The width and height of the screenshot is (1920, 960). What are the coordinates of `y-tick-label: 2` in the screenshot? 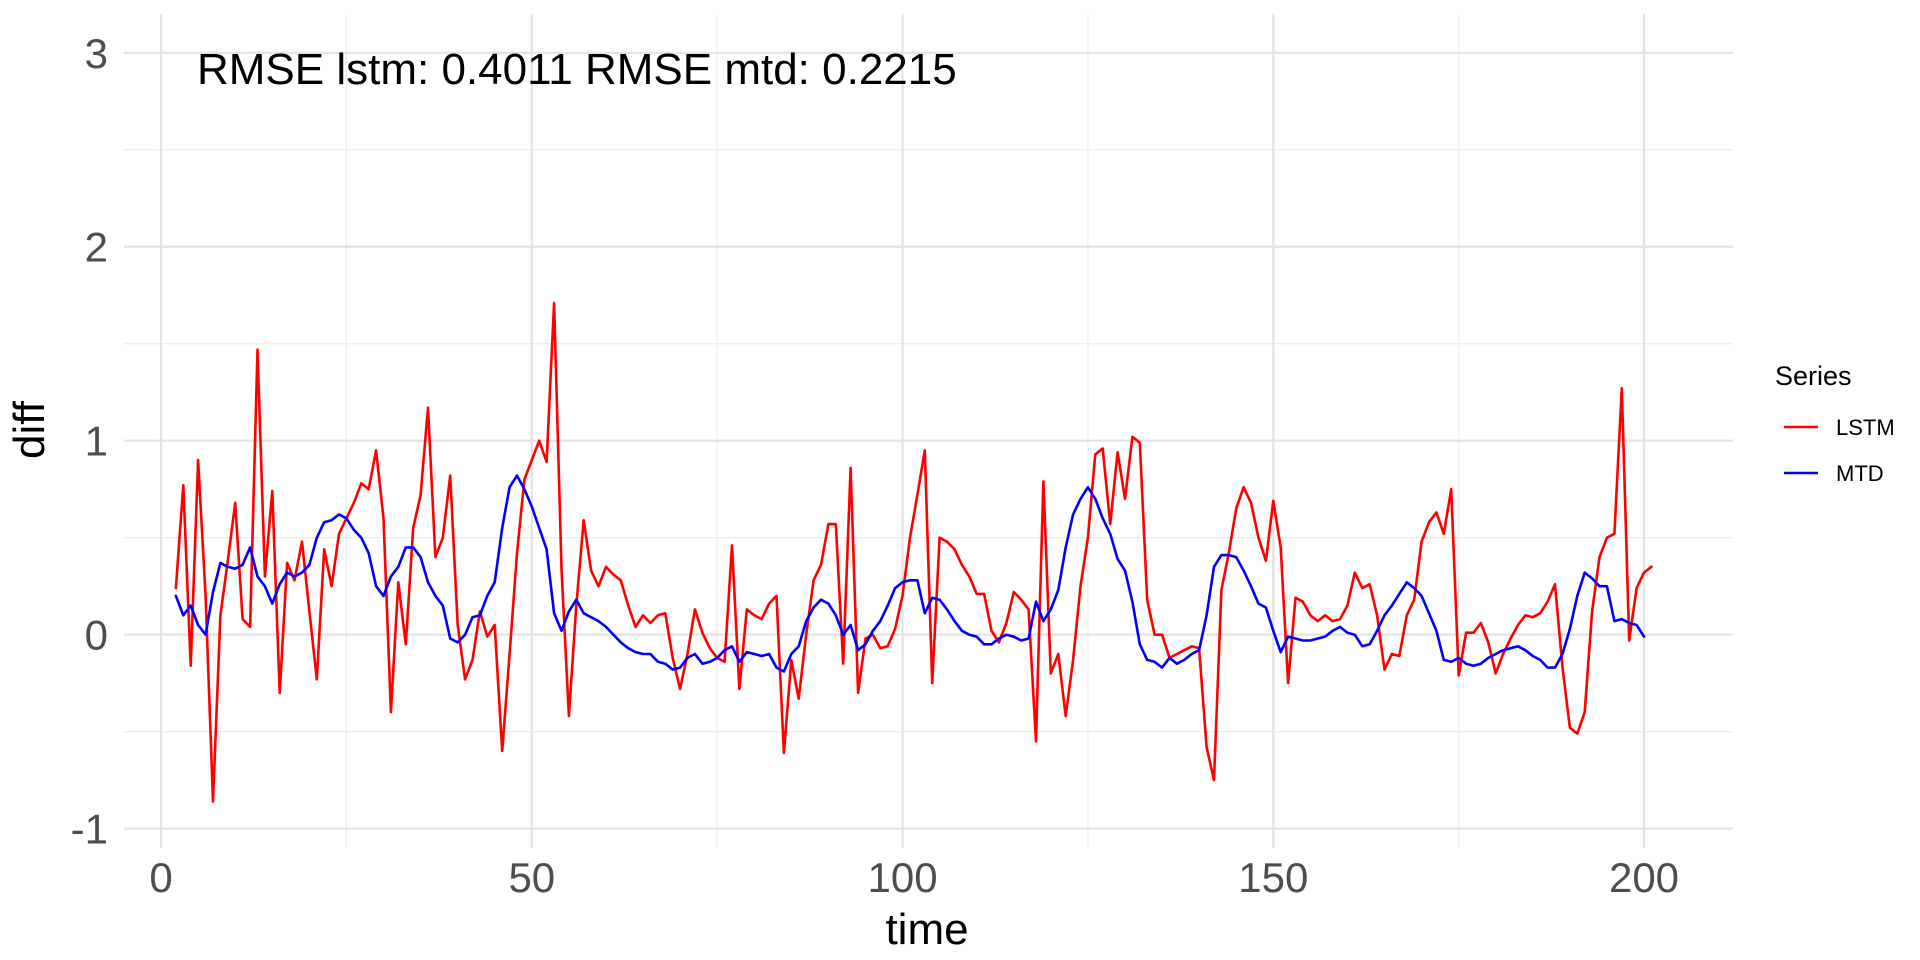 It's located at (96, 247).